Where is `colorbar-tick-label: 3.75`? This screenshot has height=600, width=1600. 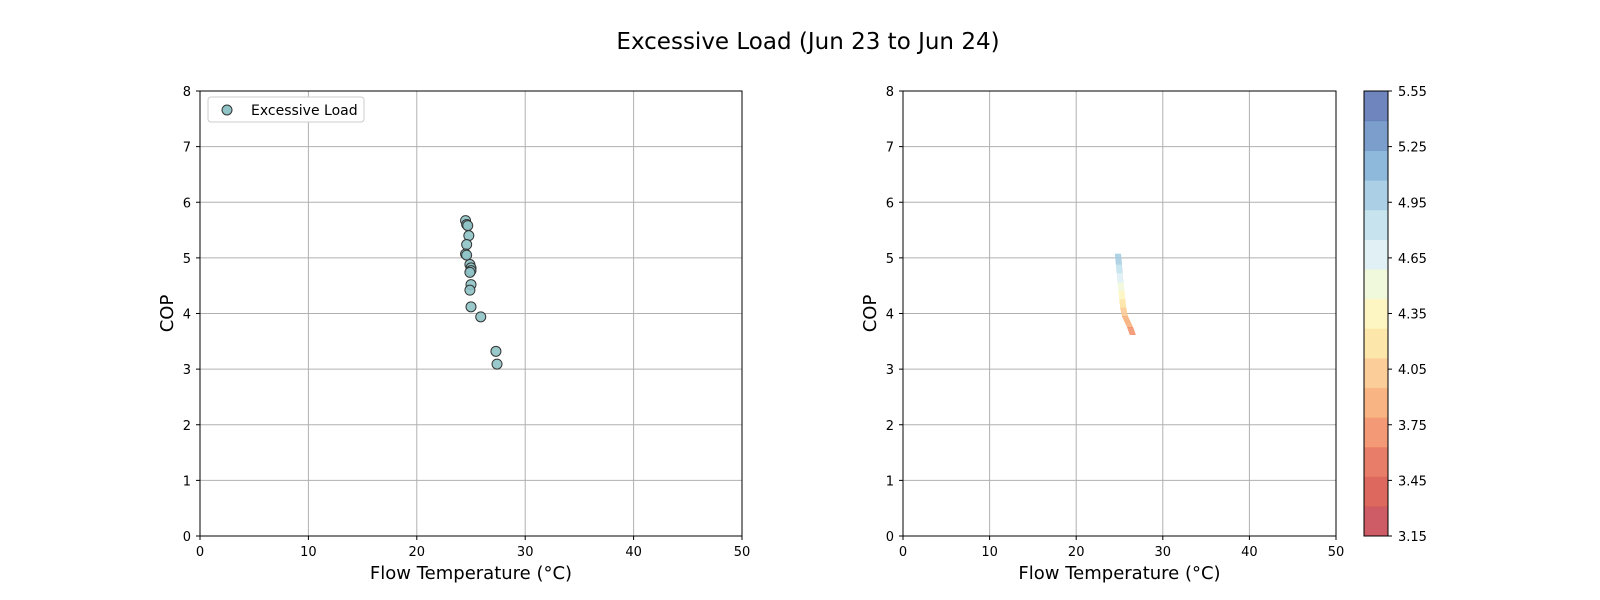
colorbar-tick-label: 3.75 is located at coordinates (1412, 426).